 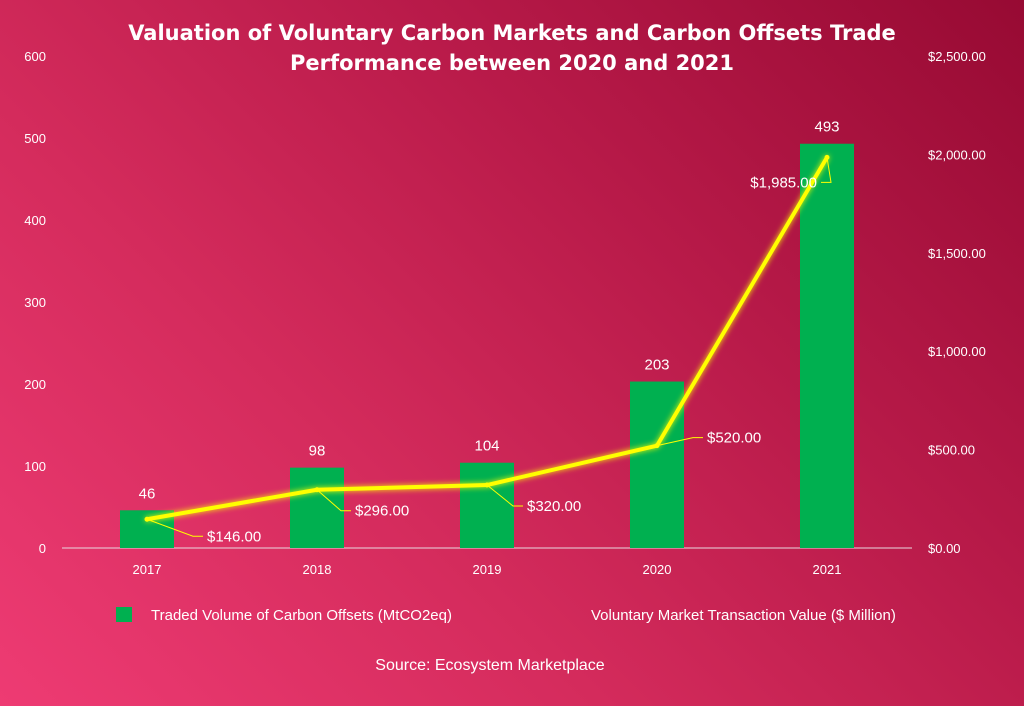 What do you see at coordinates (35, 384) in the screenshot?
I see `left-axis-tick-label: 200` at bounding box center [35, 384].